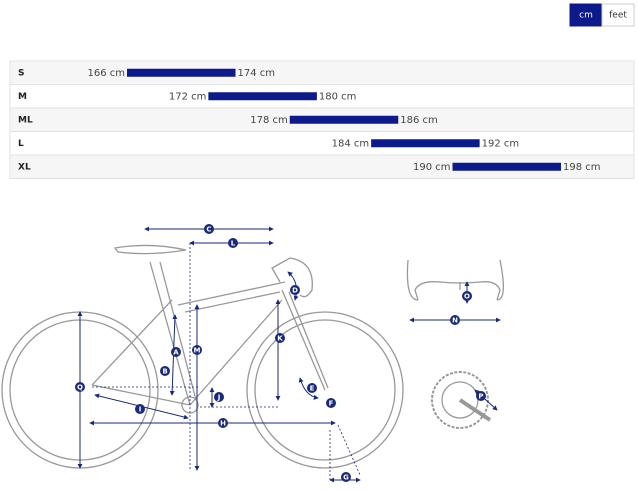  I want to click on dimension-label: J, so click(219, 398).